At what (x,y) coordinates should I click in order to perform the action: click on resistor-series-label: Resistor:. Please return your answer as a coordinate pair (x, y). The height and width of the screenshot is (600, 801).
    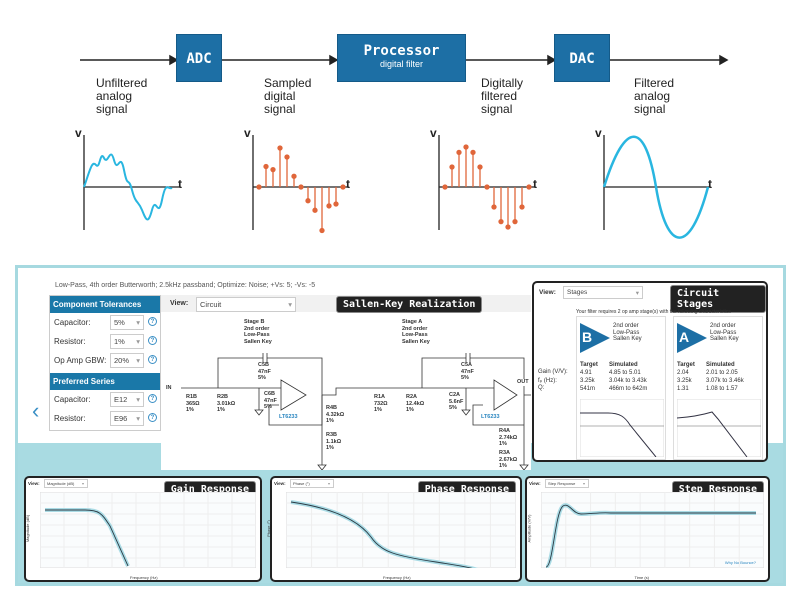
    Looking at the image, I should click on (70, 418).